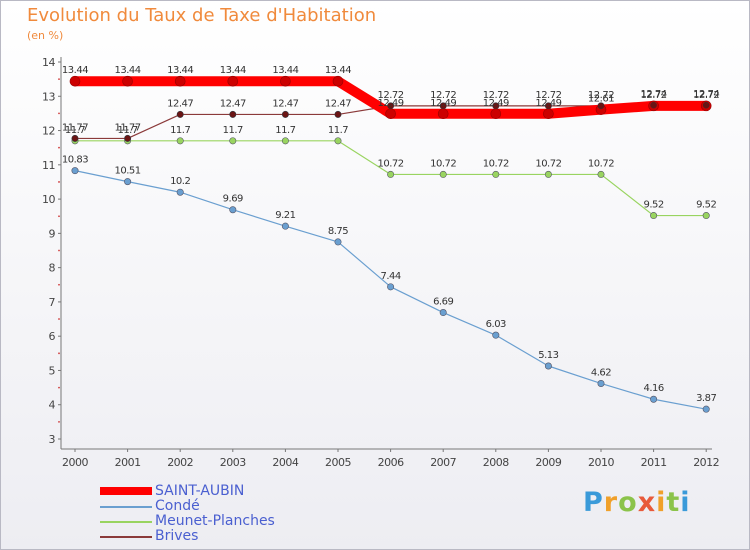  Describe the element at coordinates (180, 462) in the screenshot. I see `x-tick-label: 2002` at that location.